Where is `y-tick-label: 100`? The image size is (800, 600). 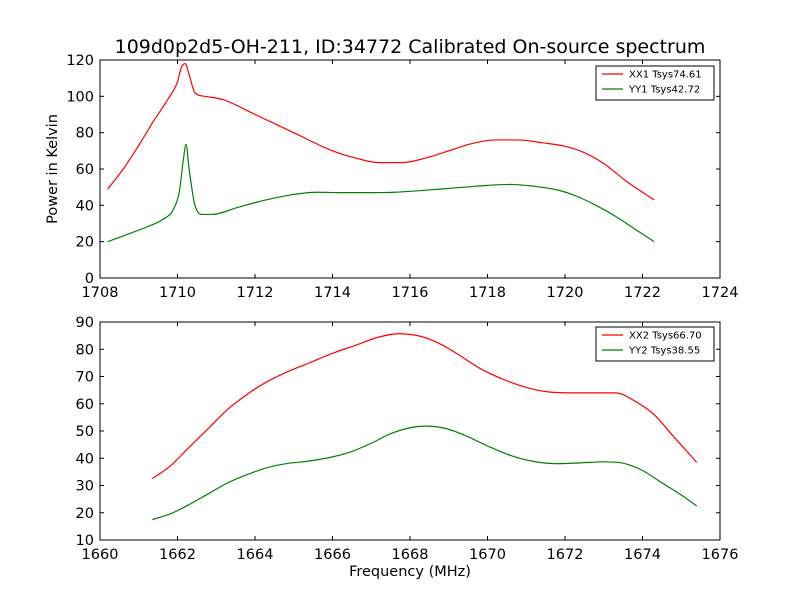
y-tick-label: 100 is located at coordinates (80, 97).